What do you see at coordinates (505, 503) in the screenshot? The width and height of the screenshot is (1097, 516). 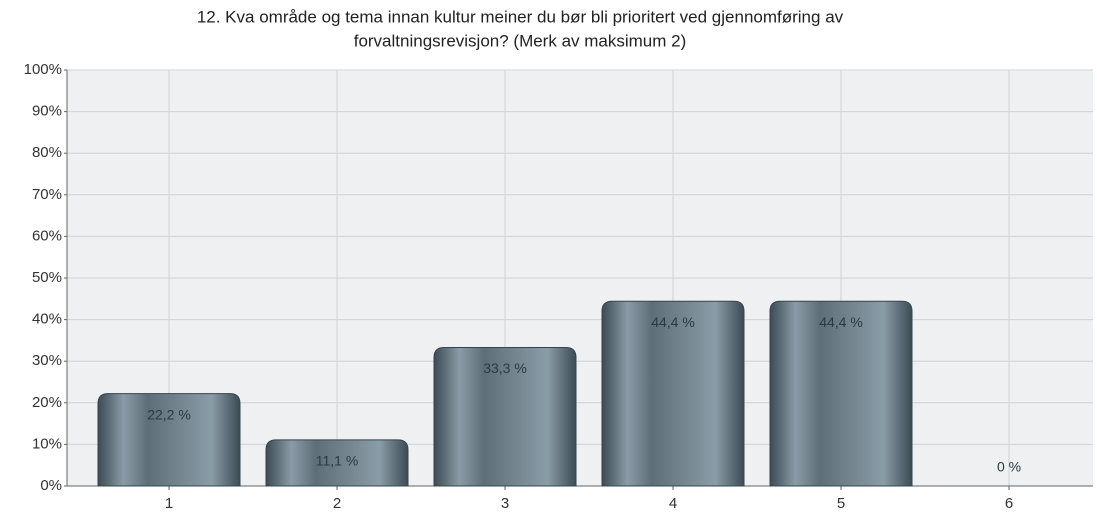 I see `x-tick-label: 3` at bounding box center [505, 503].